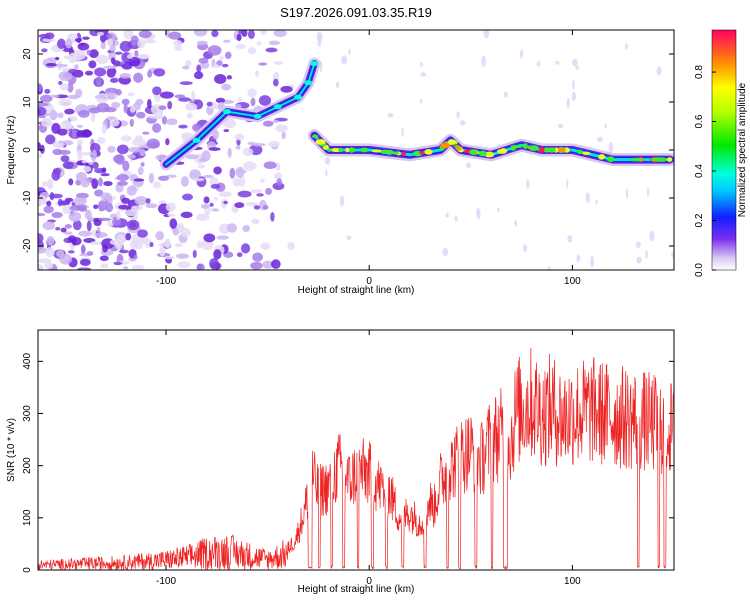  What do you see at coordinates (705, 171) in the screenshot?
I see `colorbar-ticks: 0.0 0.2 0.4 0.6 0.8` at bounding box center [705, 171].